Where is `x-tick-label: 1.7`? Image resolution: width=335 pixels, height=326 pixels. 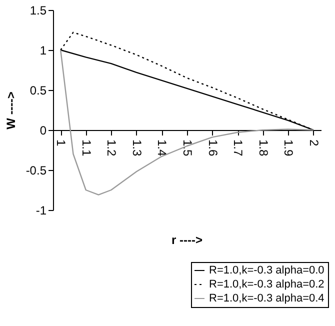
x-tick-label: 1.7 is located at coordinates (238, 148).